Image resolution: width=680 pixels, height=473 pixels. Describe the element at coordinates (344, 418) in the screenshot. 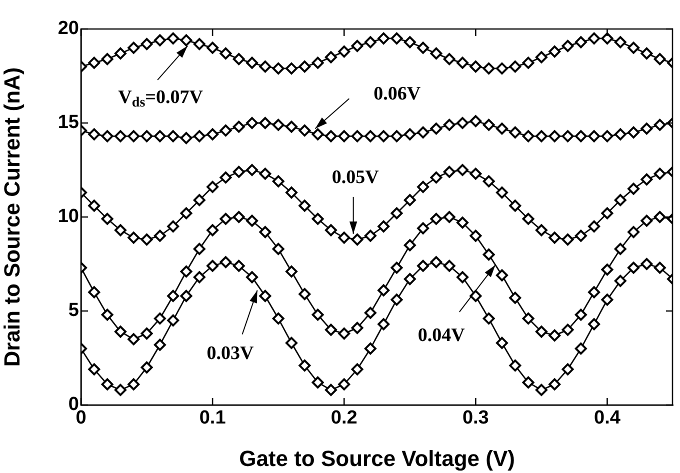

I see `x-tick-label: 0.2` at that location.